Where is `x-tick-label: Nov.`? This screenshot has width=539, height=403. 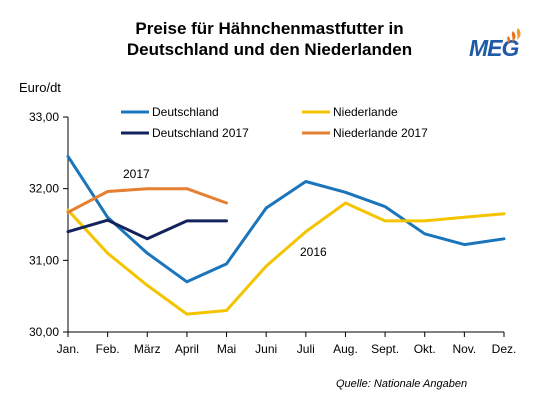
x-tick-label: Nov. is located at coordinates (464, 349).